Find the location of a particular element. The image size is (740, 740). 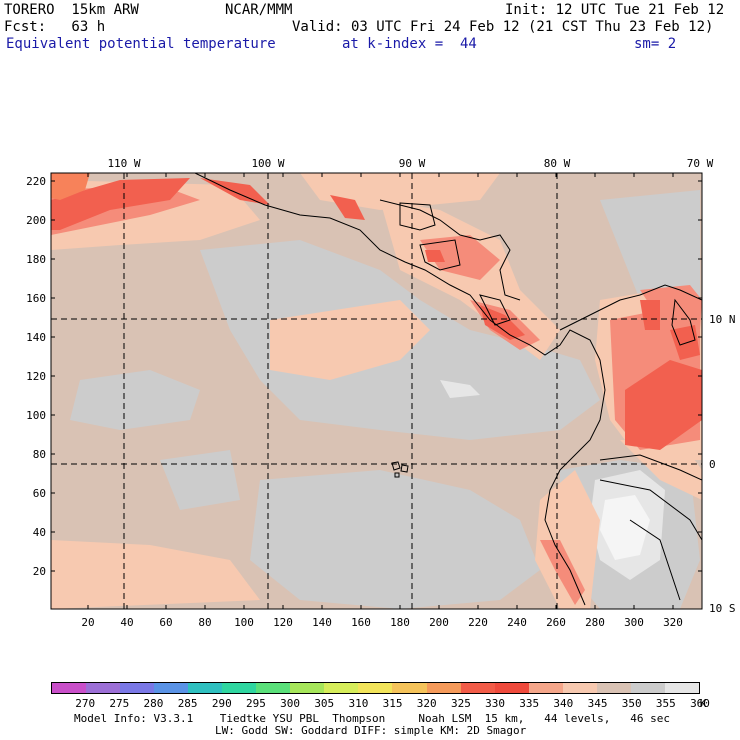

x-tick-label: 320 is located at coordinates (673, 622).